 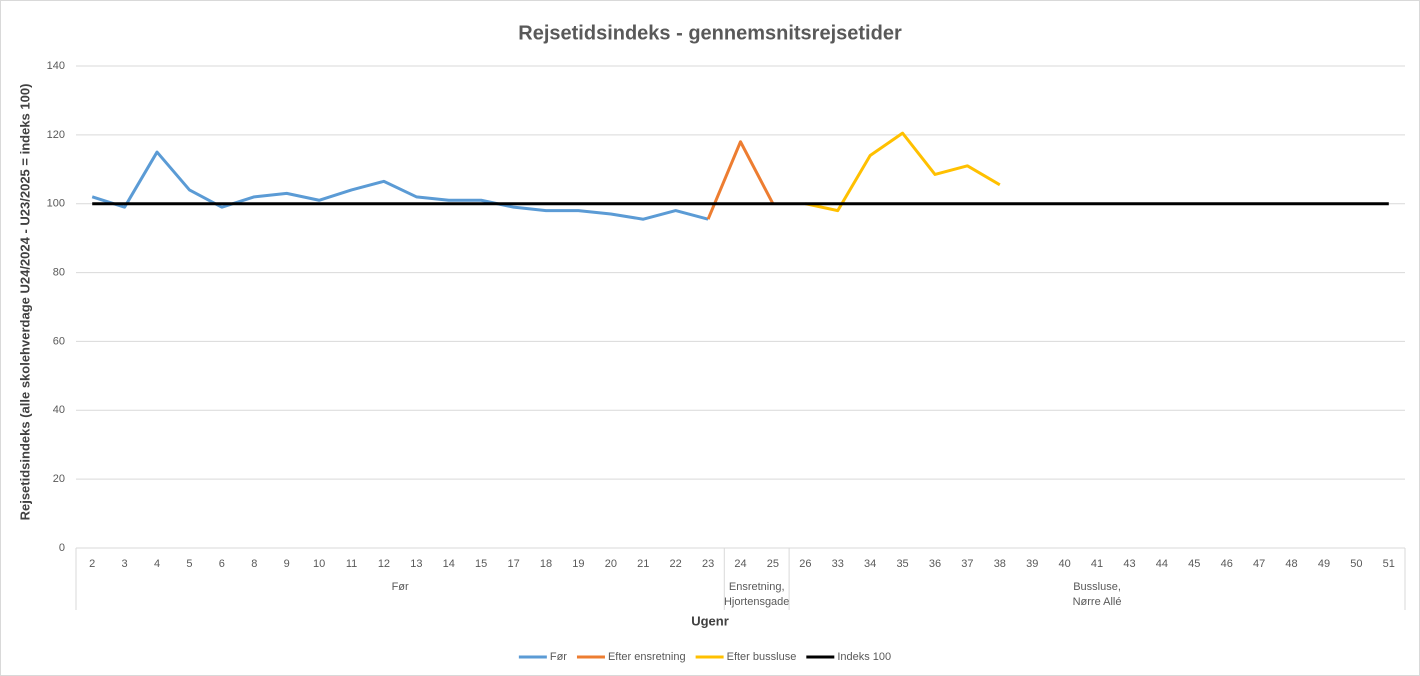 What do you see at coordinates (1032, 564) in the screenshot?
I see `x-tick-label: 39` at bounding box center [1032, 564].